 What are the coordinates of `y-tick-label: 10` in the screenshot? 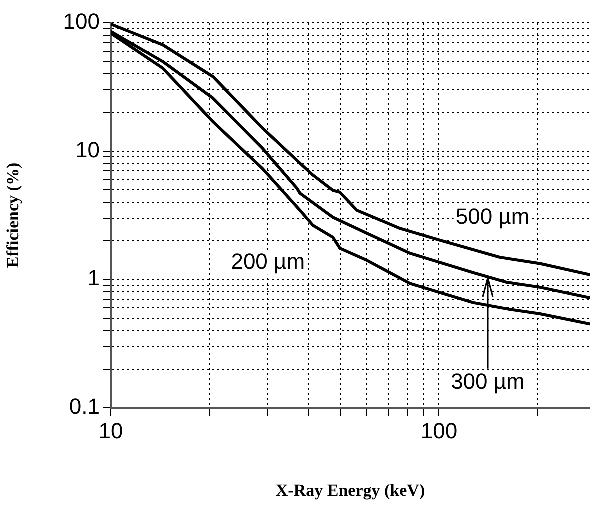 It's located at (88, 149).